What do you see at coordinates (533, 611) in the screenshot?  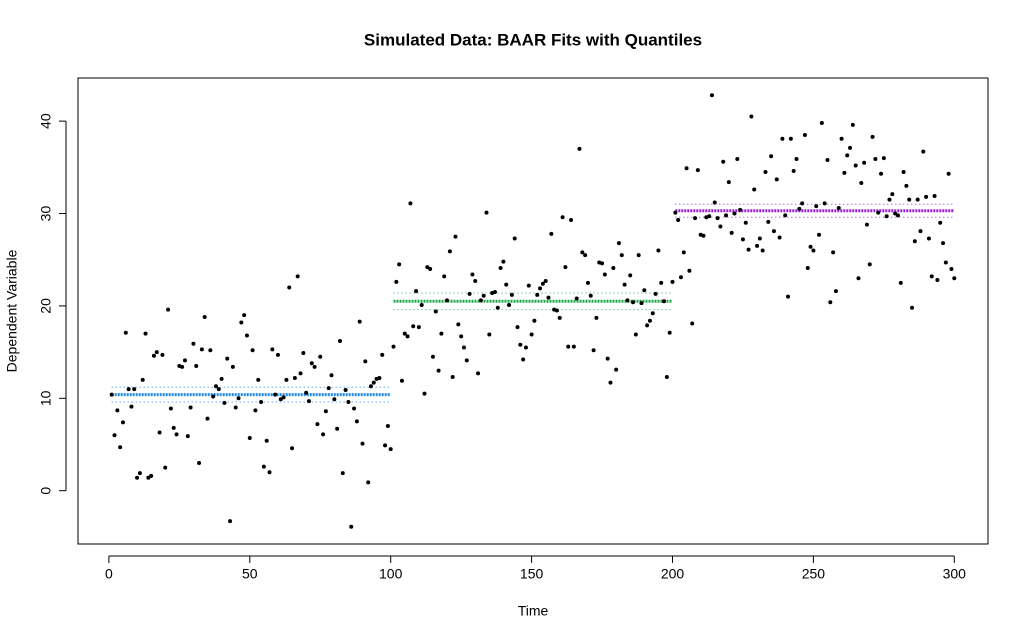 I see `x-axis-title: Time` at bounding box center [533, 611].